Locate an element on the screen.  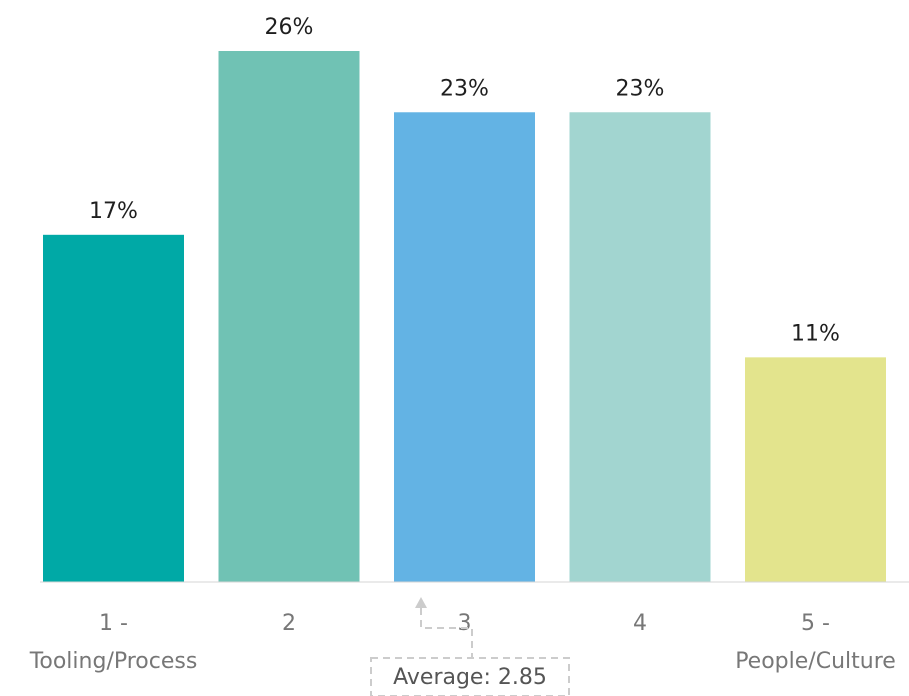
x-tick-label-3: 3 is located at coordinates (465, 623).